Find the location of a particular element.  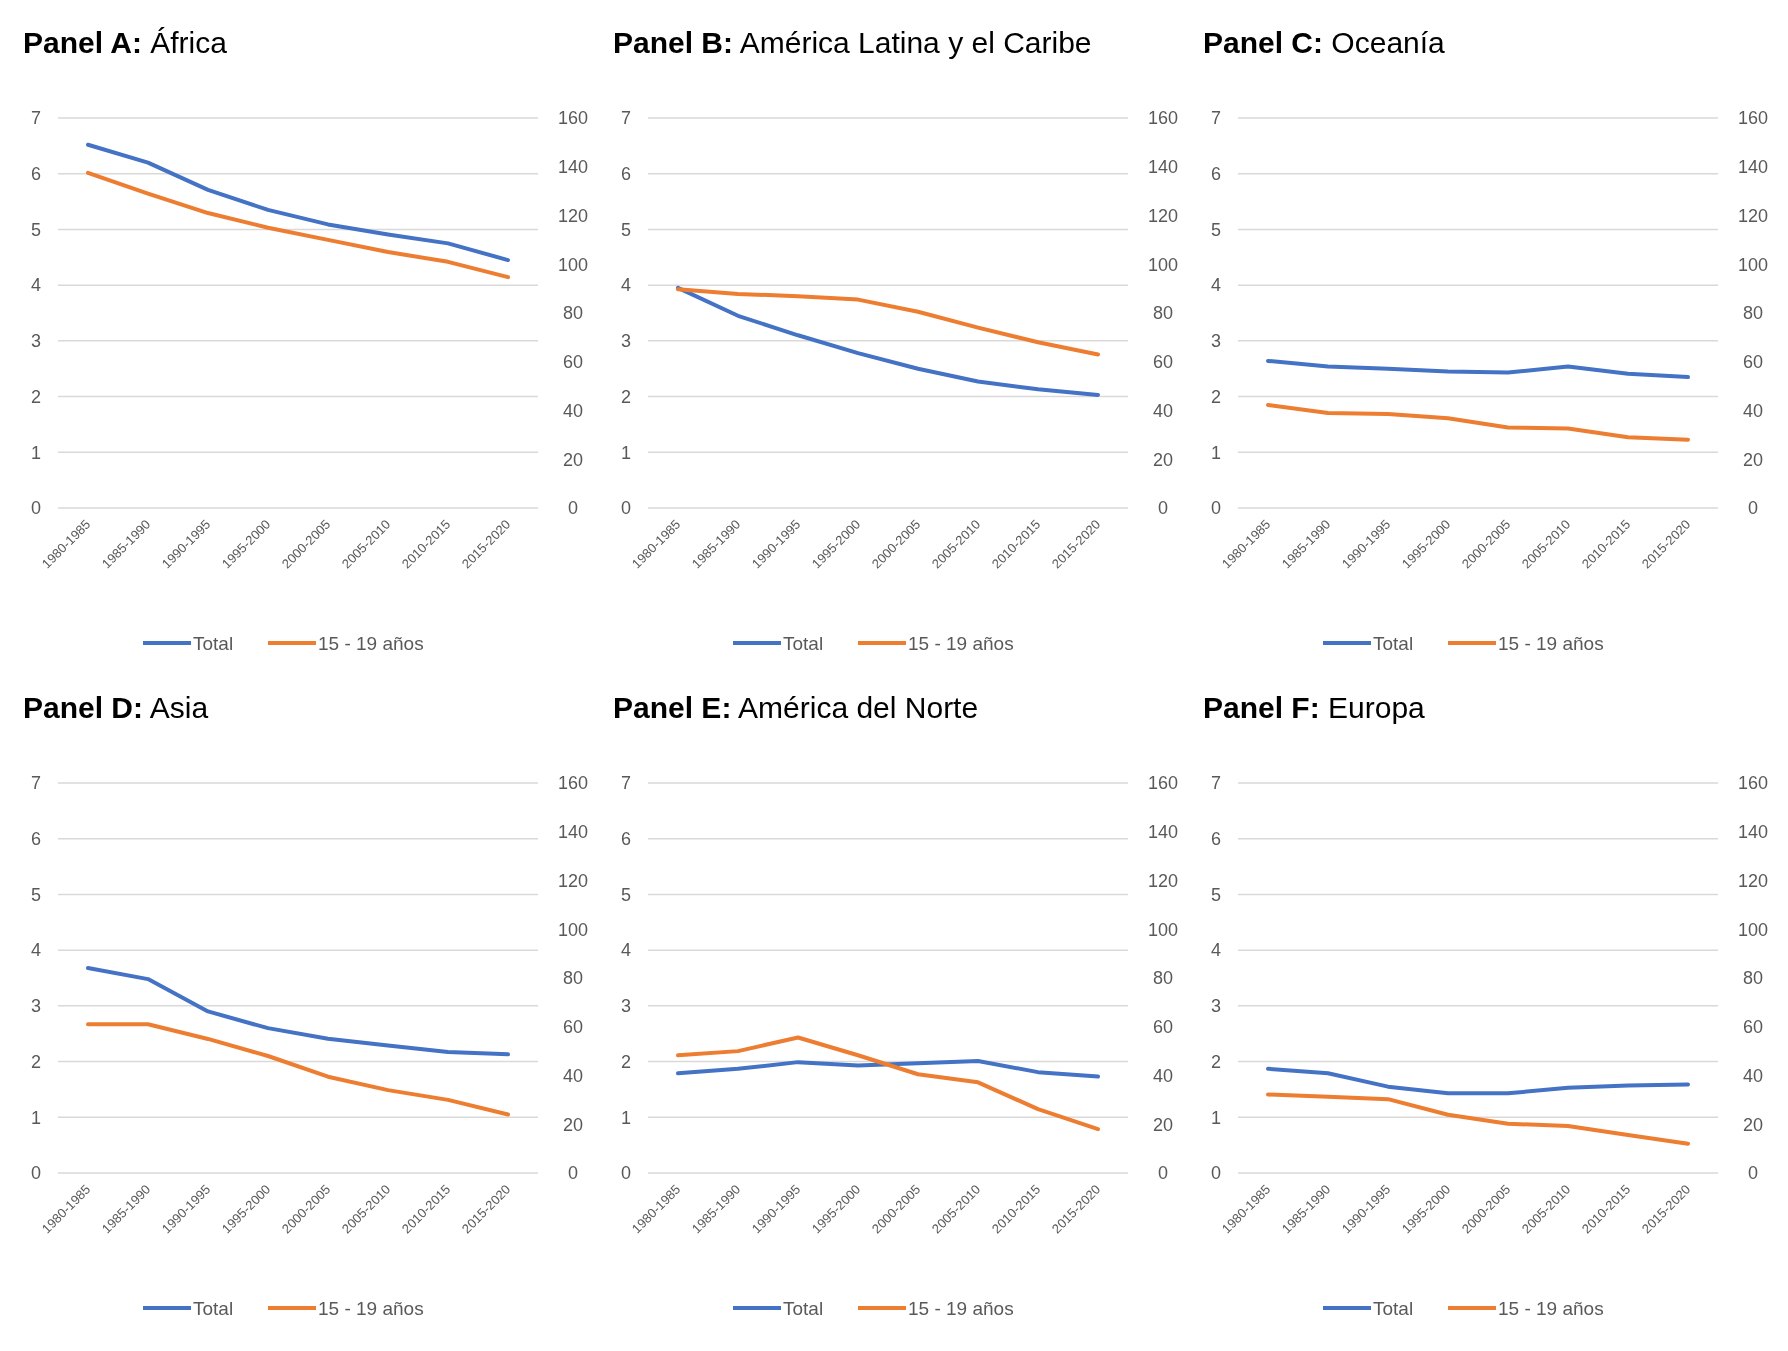

chart-title: Panel D: Asia is located at coordinates (116, 707).